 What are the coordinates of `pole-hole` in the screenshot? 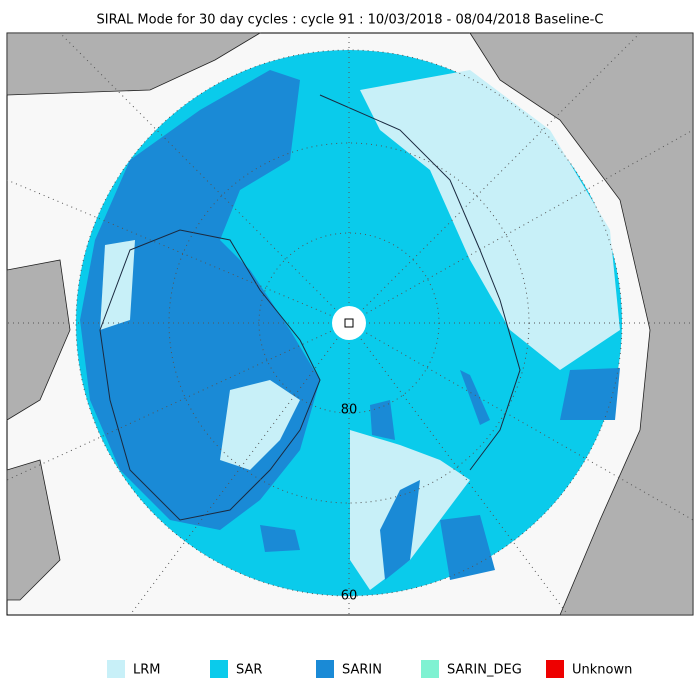 It's located at (349, 323).